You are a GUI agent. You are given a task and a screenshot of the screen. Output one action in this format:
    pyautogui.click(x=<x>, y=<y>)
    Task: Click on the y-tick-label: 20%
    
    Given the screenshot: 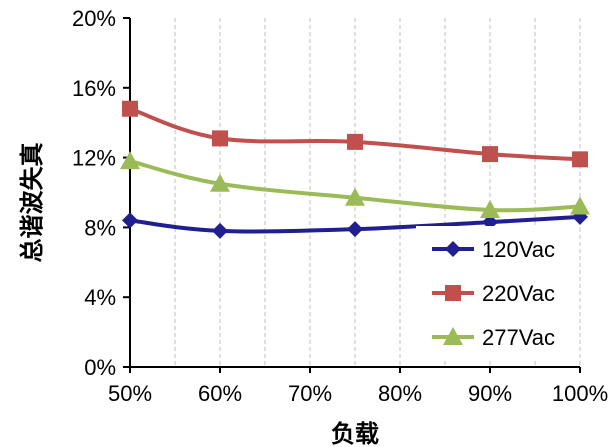 What is the action you would take?
    pyautogui.click(x=94, y=18)
    